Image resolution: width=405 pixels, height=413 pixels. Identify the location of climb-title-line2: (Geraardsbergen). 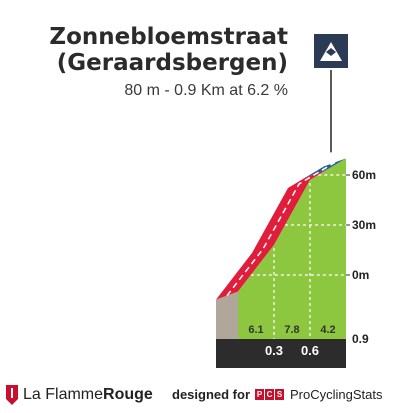
(172, 63).